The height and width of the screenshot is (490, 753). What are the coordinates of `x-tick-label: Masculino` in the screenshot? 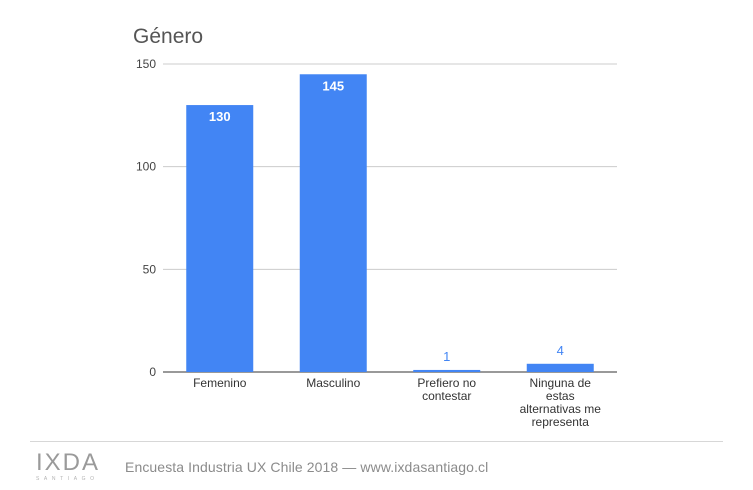 It's located at (333, 383).